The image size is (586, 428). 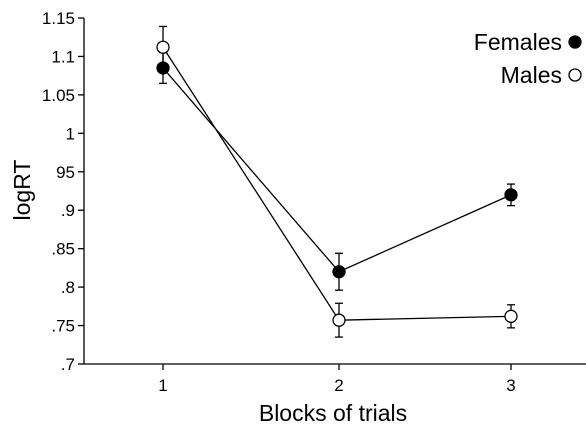 What do you see at coordinates (63, 249) in the screenshot?
I see `y-tick-label: .85` at bounding box center [63, 249].